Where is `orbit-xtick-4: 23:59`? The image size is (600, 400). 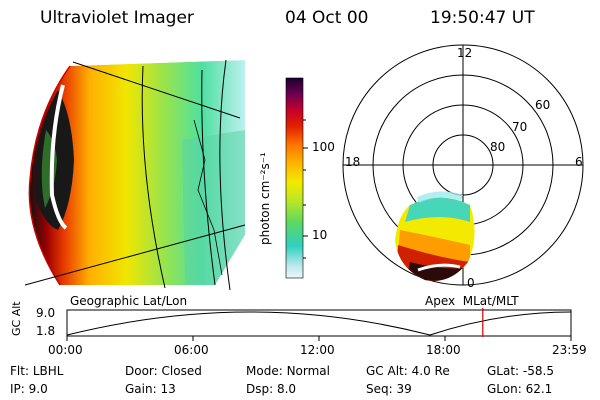 orbit-xtick-4: 23:59 is located at coordinates (569, 350).